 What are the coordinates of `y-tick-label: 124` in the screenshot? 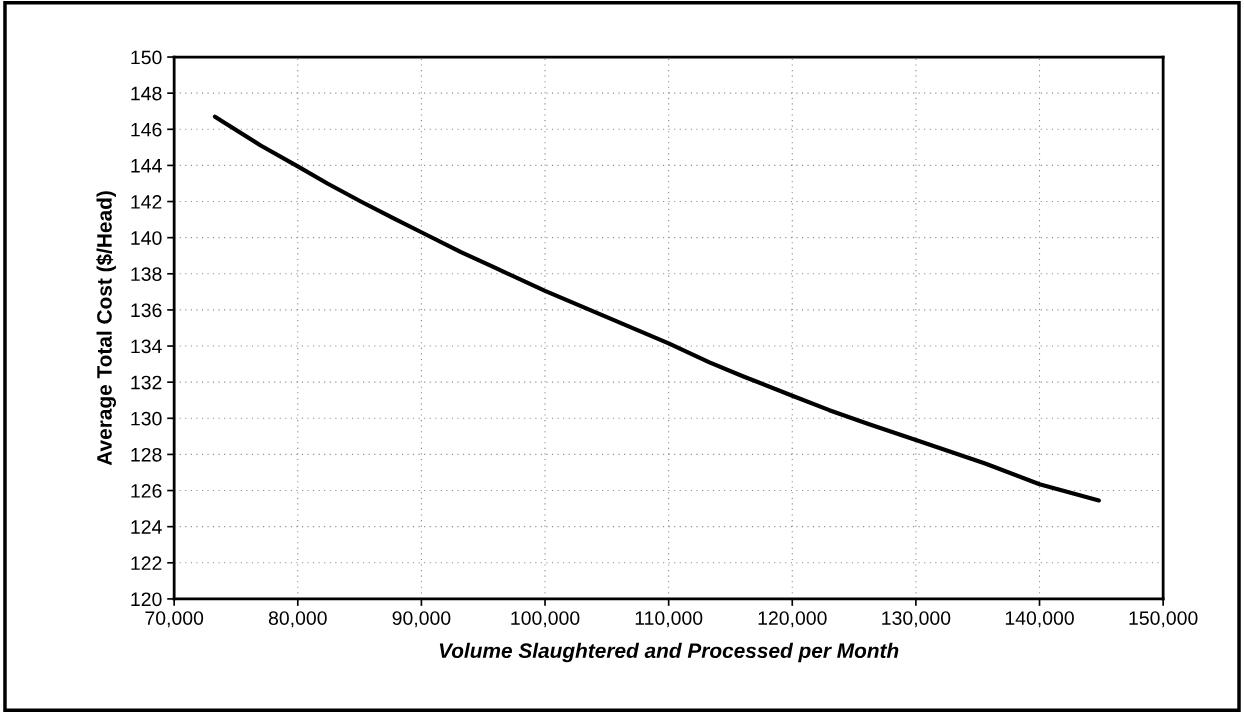 It's located at (146, 527).